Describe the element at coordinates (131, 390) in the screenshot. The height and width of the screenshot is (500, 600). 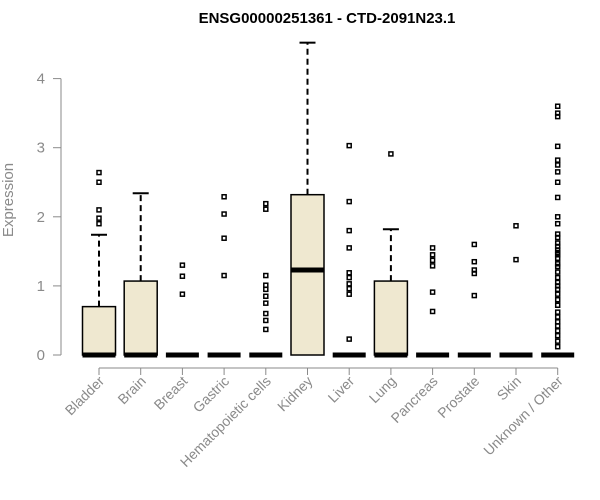
I see `x-tick-label: Brain` at that location.